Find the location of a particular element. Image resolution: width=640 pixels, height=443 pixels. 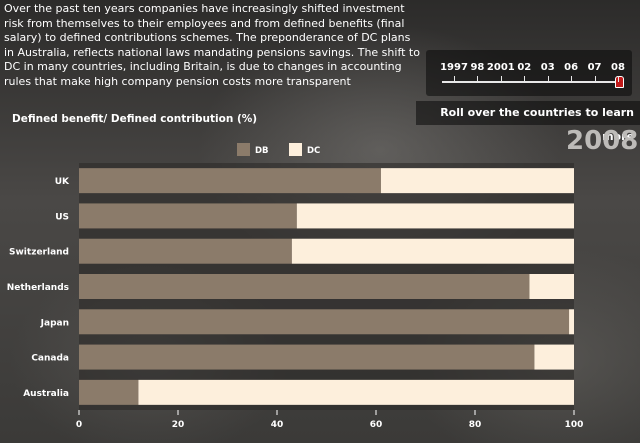

legend-label-db: DB is located at coordinates (262, 151).